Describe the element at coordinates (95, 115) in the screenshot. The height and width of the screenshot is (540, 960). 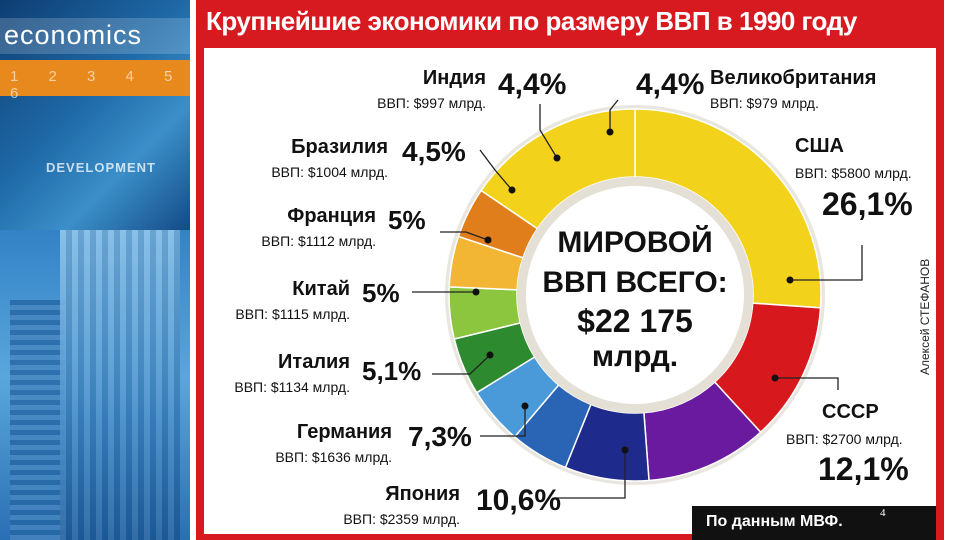
I see `banner-photo` at that location.